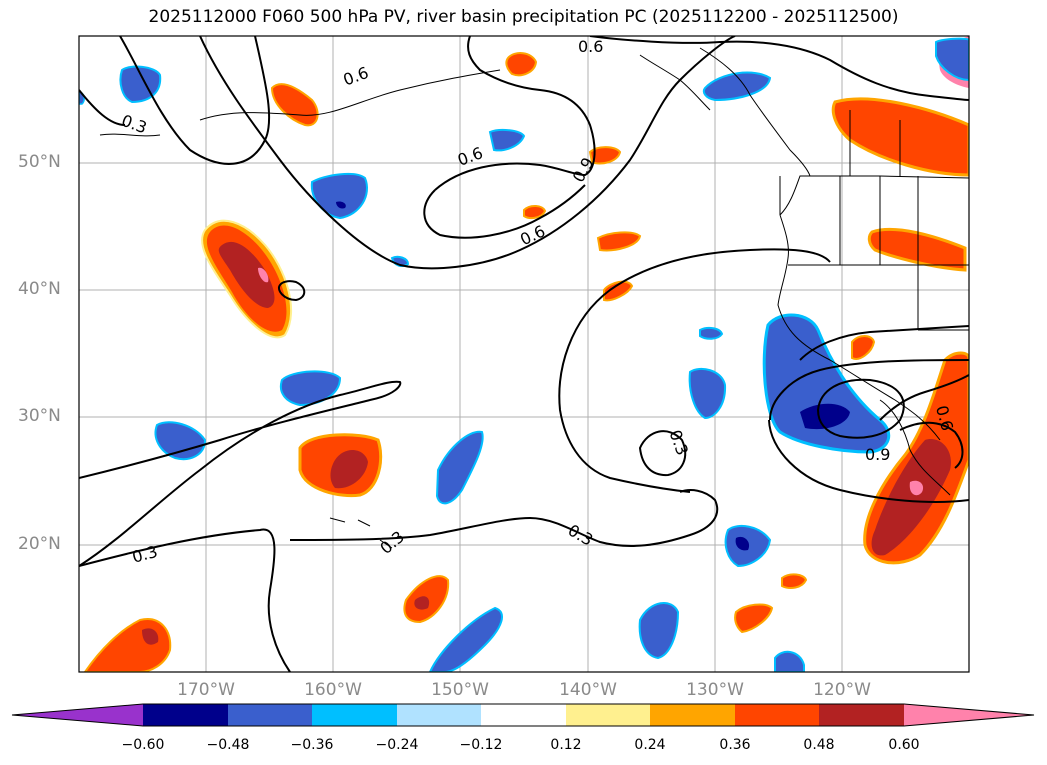 The height and width of the screenshot is (765, 1047). Describe the element at coordinates (650, 745) in the screenshot. I see `colorbar-tick-label: 0.24` at that location.